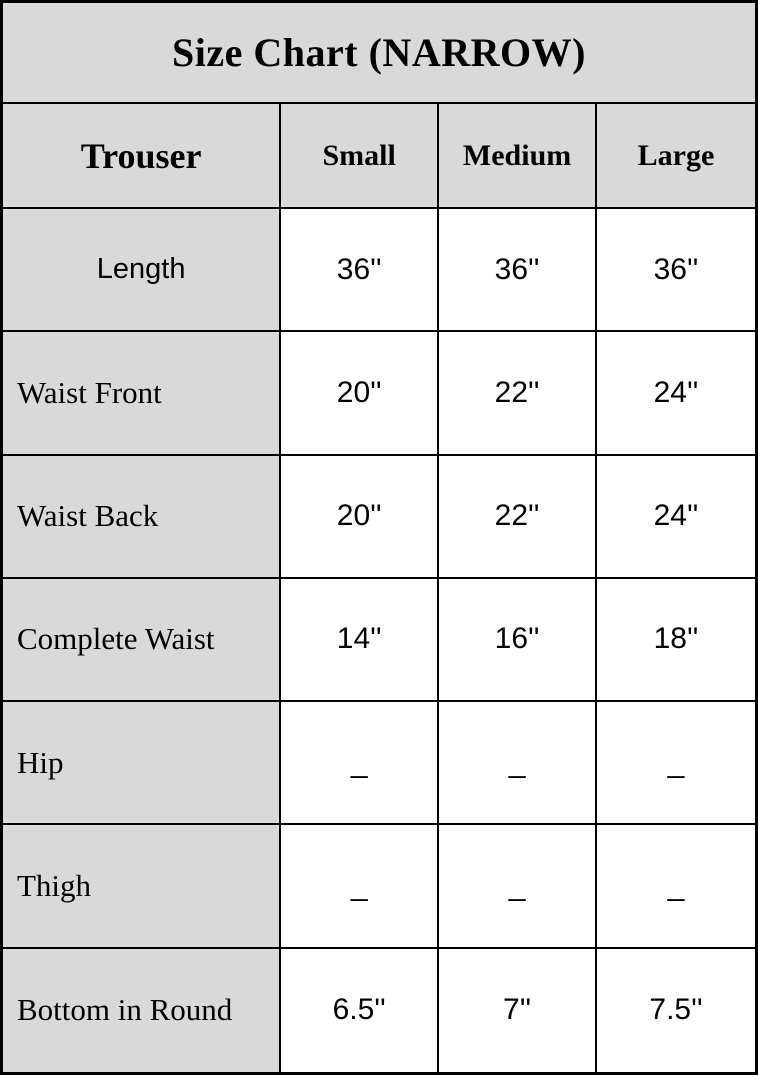 The width and height of the screenshot is (758, 1075). I want to click on row-label-complete-waist: Complete Waist, so click(142, 640).